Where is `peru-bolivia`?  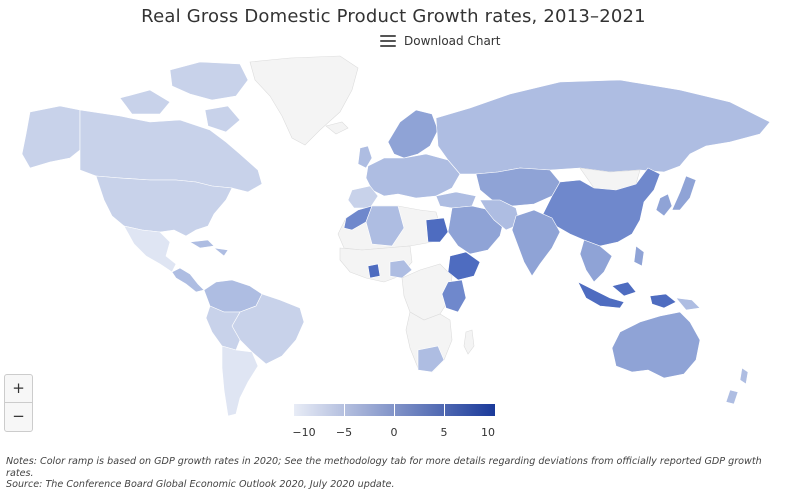
peru-bolivia is located at coordinates (223, 328).